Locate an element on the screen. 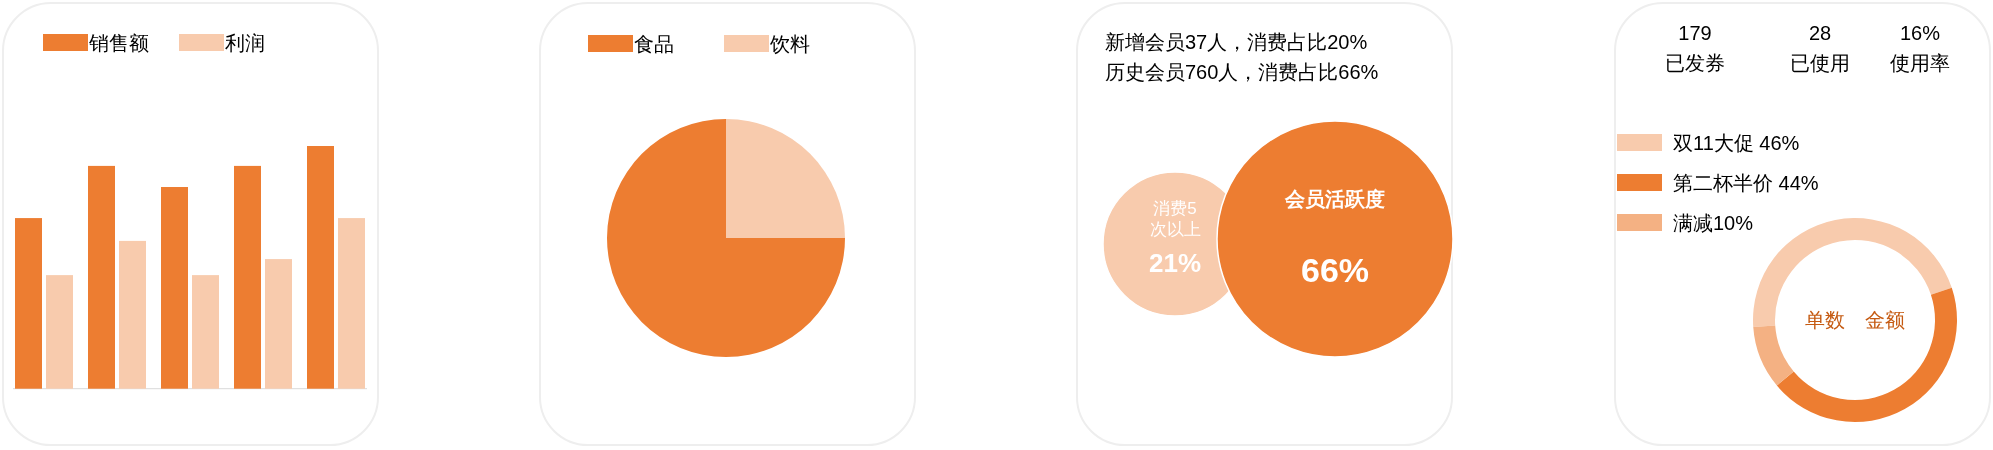 Image resolution: width=1993 pixels, height=450 pixels. text: 179 is located at coordinates (1695, 33).